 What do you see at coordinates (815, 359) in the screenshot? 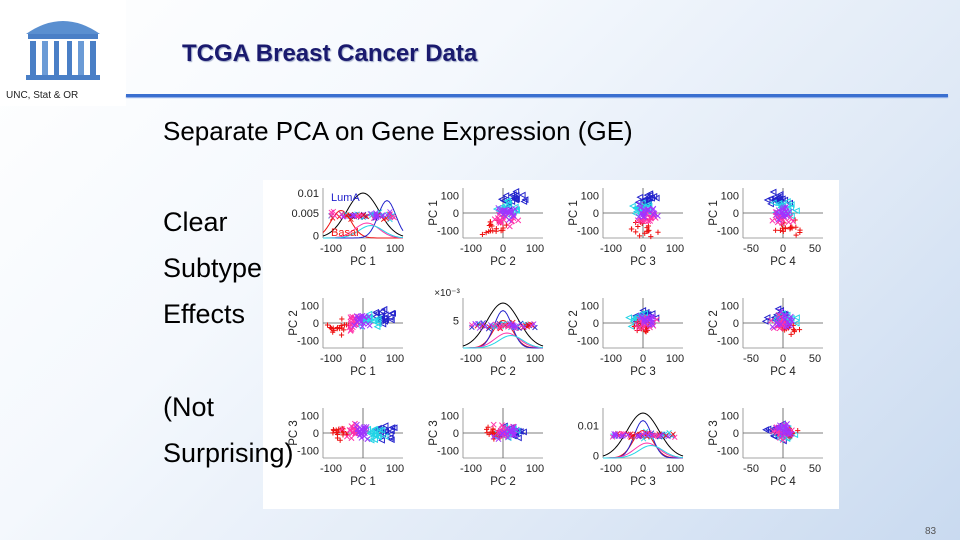
I see `x-tick-label: 50` at bounding box center [815, 359].